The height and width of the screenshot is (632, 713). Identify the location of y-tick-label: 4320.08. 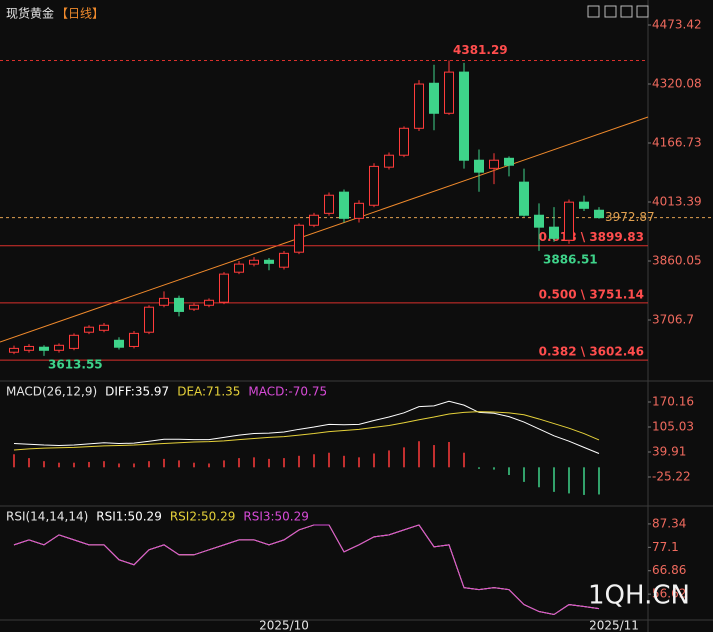
(677, 84).